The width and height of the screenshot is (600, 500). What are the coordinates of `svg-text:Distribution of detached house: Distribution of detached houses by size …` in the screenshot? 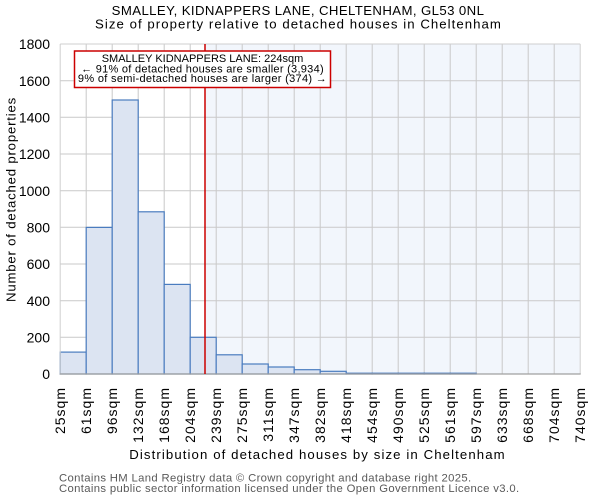 It's located at (317, 454).